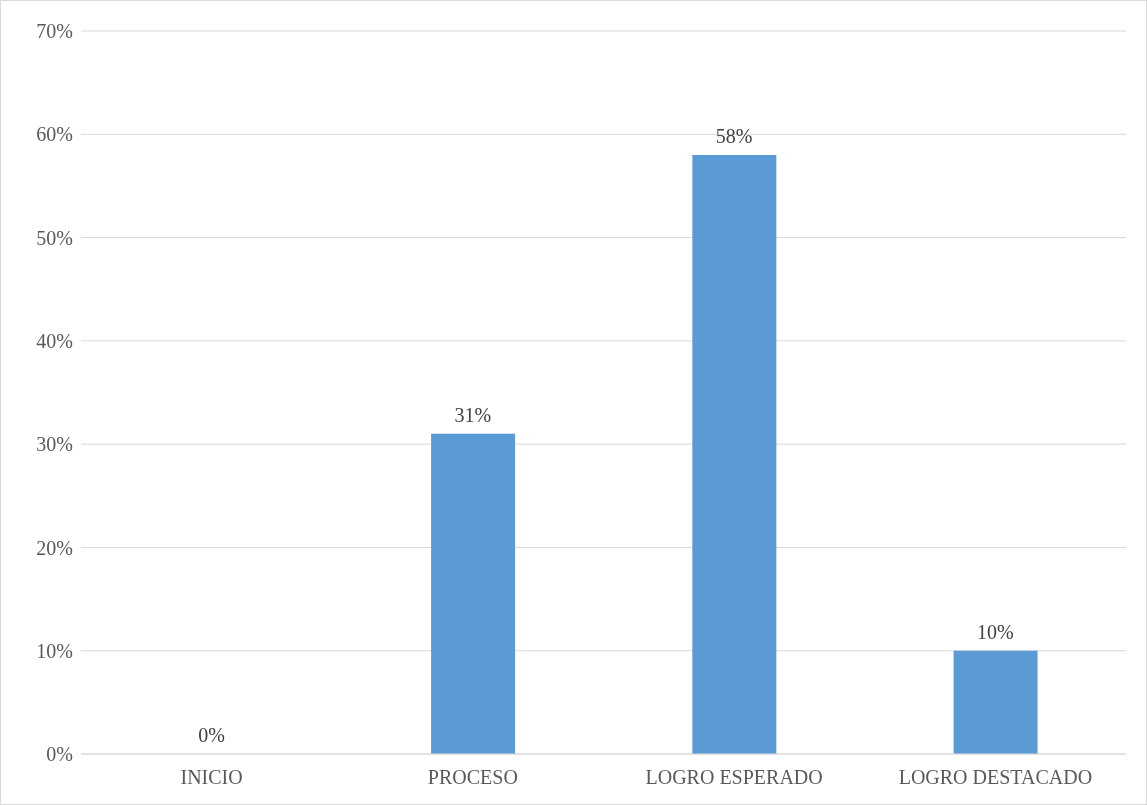 The height and width of the screenshot is (805, 1147). What do you see at coordinates (54, 650) in the screenshot?
I see `y-tick-label: 10%` at bounding box center [54, 650].